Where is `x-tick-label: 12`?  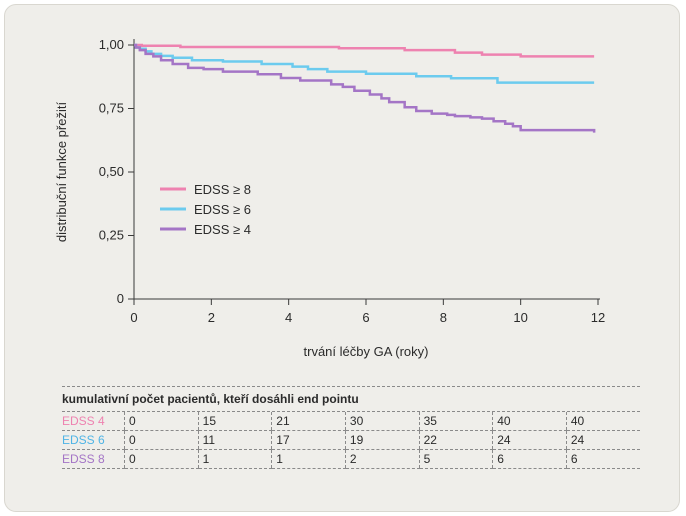 x-tick-label: 12 is located at coordinates (598, 317).